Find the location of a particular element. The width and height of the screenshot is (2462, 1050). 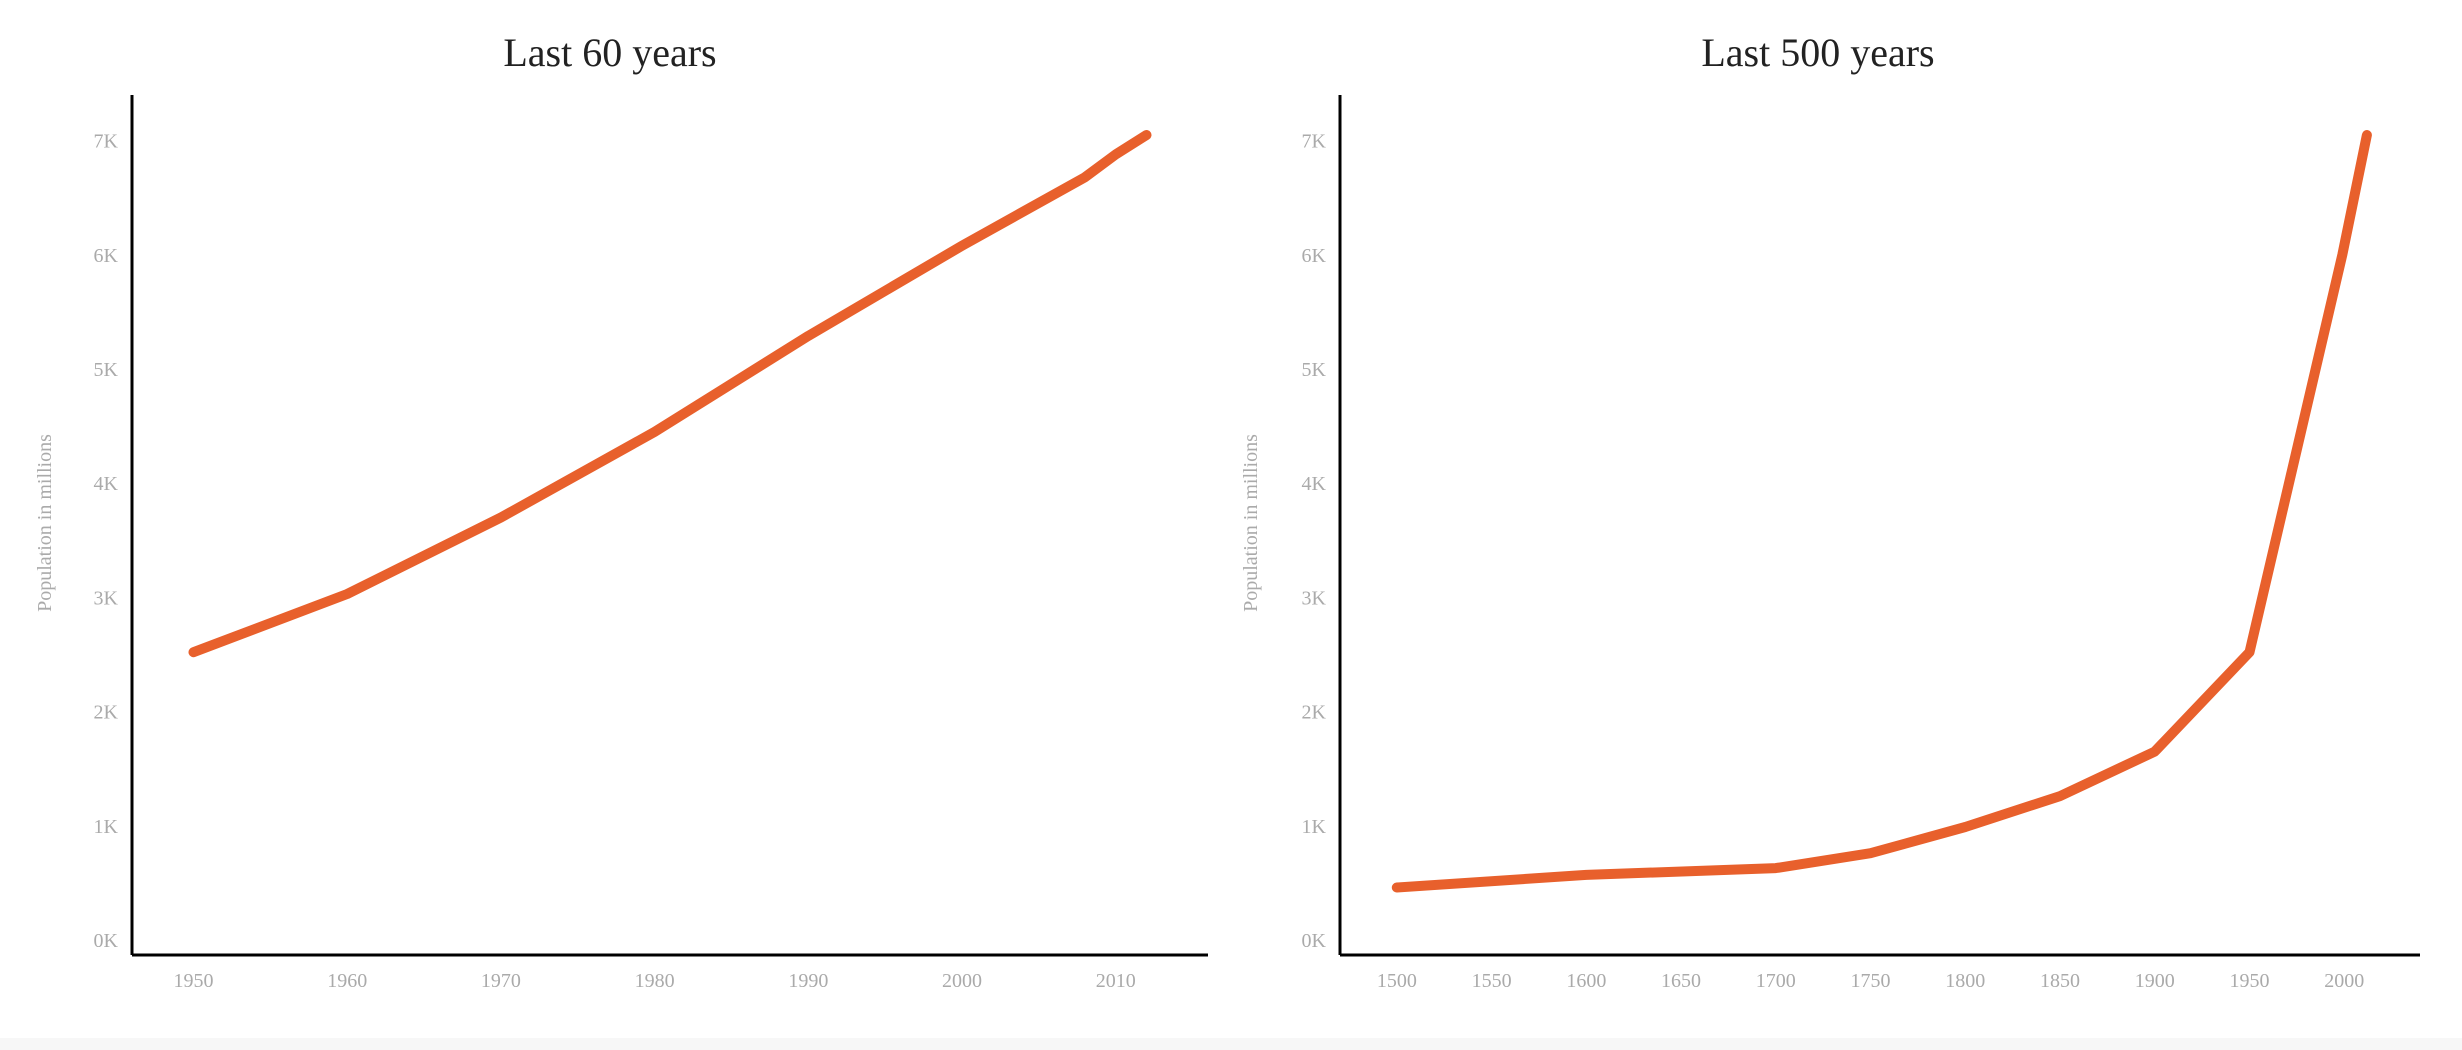

x-tick-label: 1600 is located at coordinates (1586, 981).